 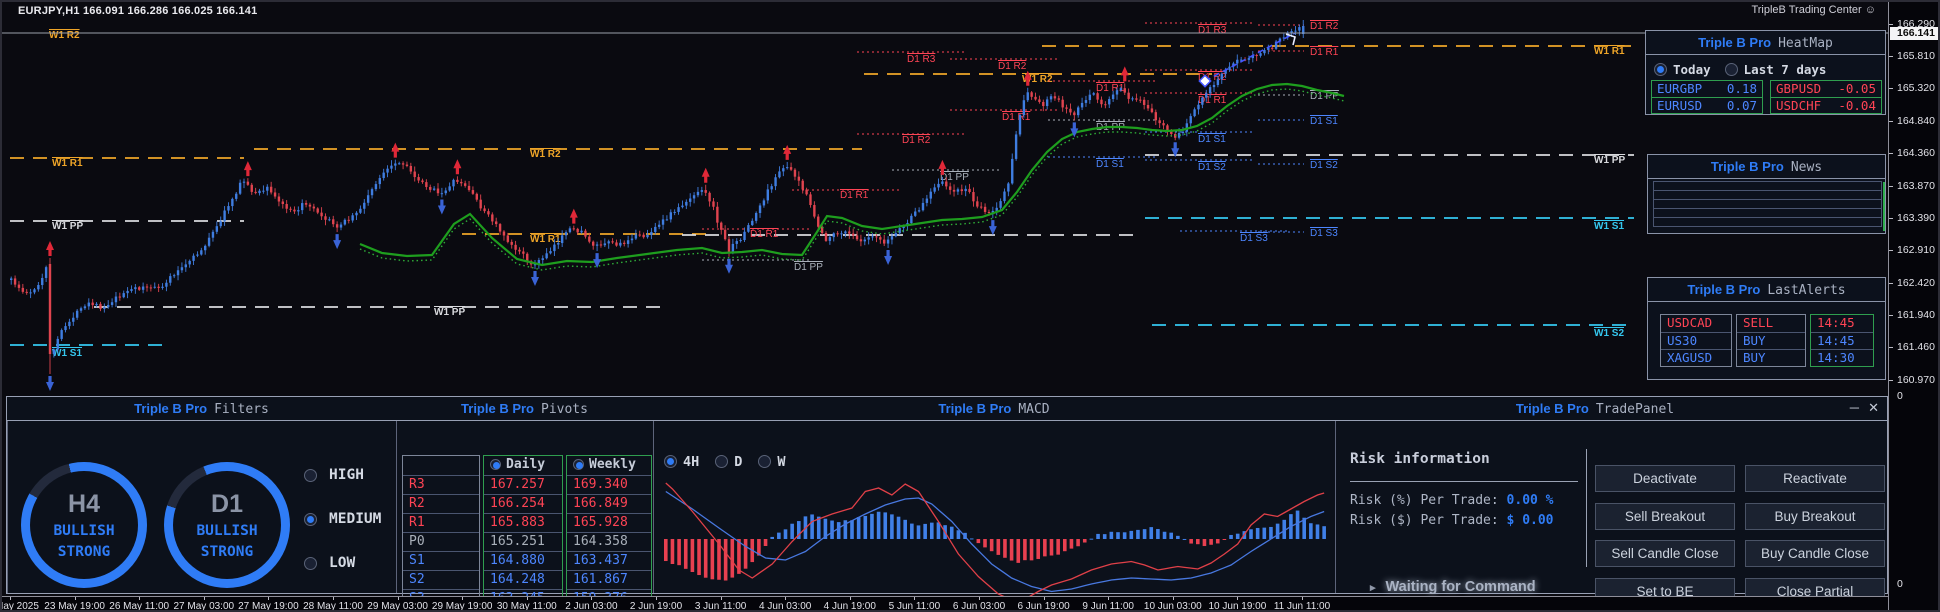 What do you see at coordinates (1771, 357) in the screenshot?
I see `alert-cell: BUY` at bounding box center [1771, 357].